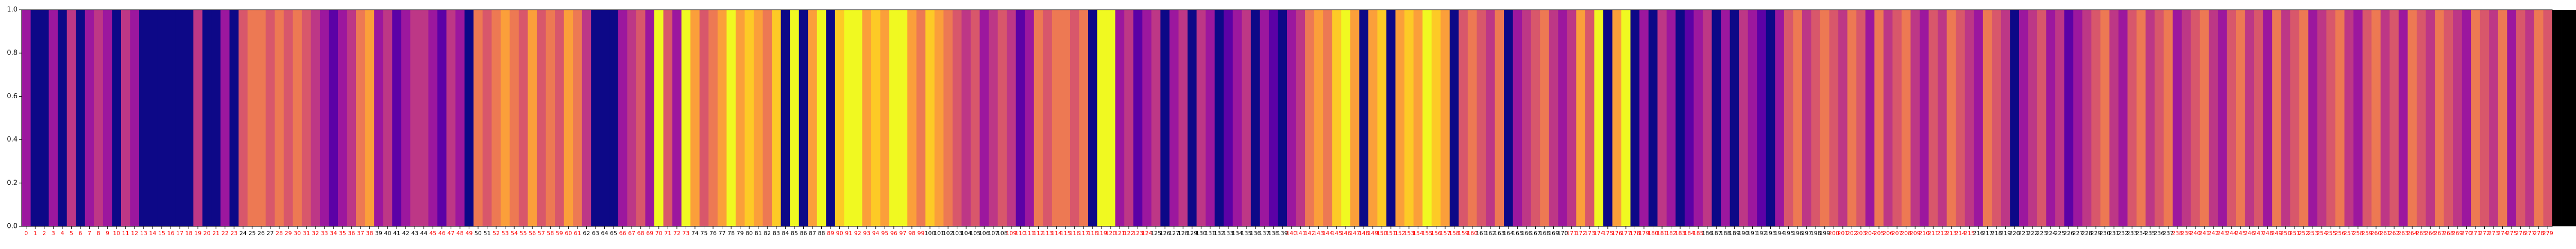  What do you see at coordinates (2331, 233) in the screenshot?
I see `x-tick-label: 255` at bounding box center [2331, 233].